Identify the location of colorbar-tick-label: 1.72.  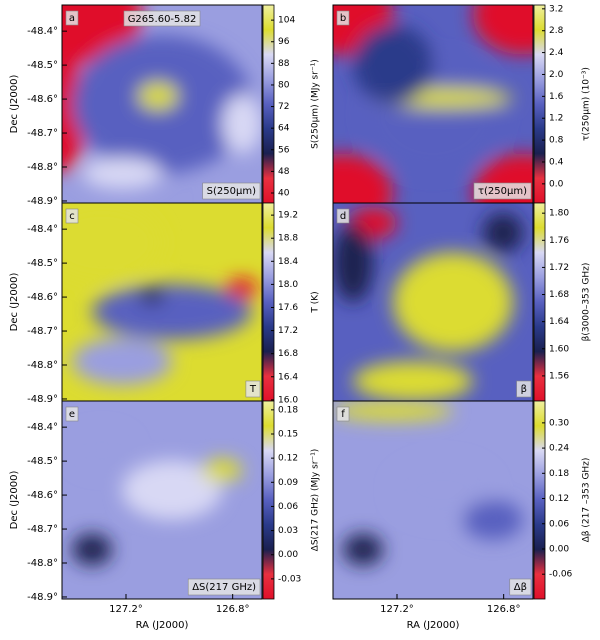
(559, 268).